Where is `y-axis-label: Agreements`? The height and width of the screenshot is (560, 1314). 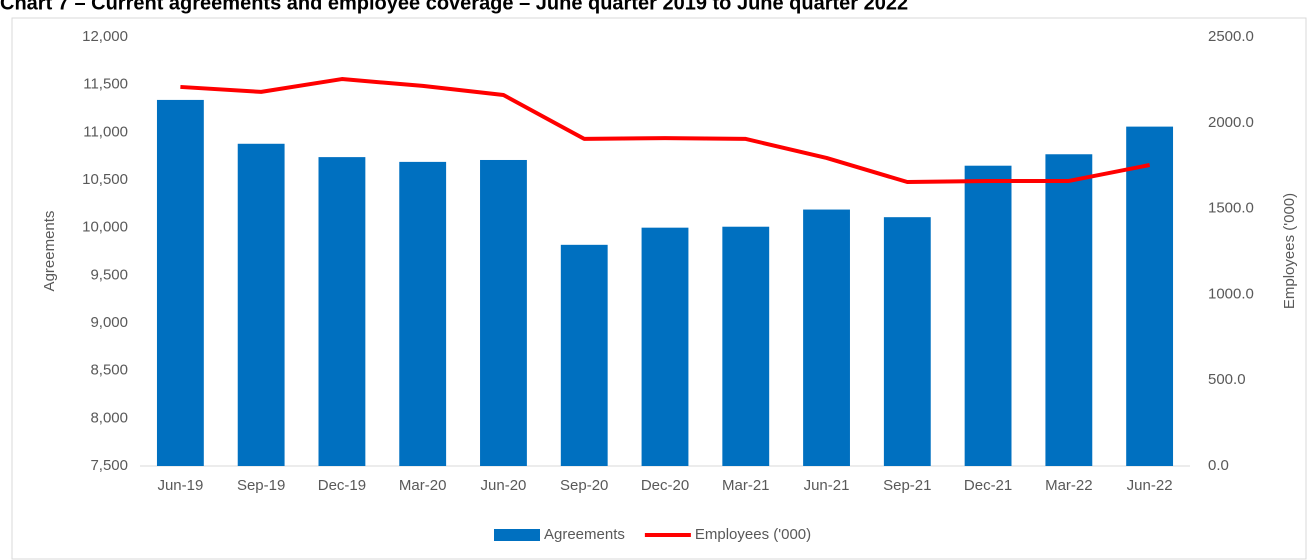 y-axis-label: Agreements is located at coordinates (49, 251).